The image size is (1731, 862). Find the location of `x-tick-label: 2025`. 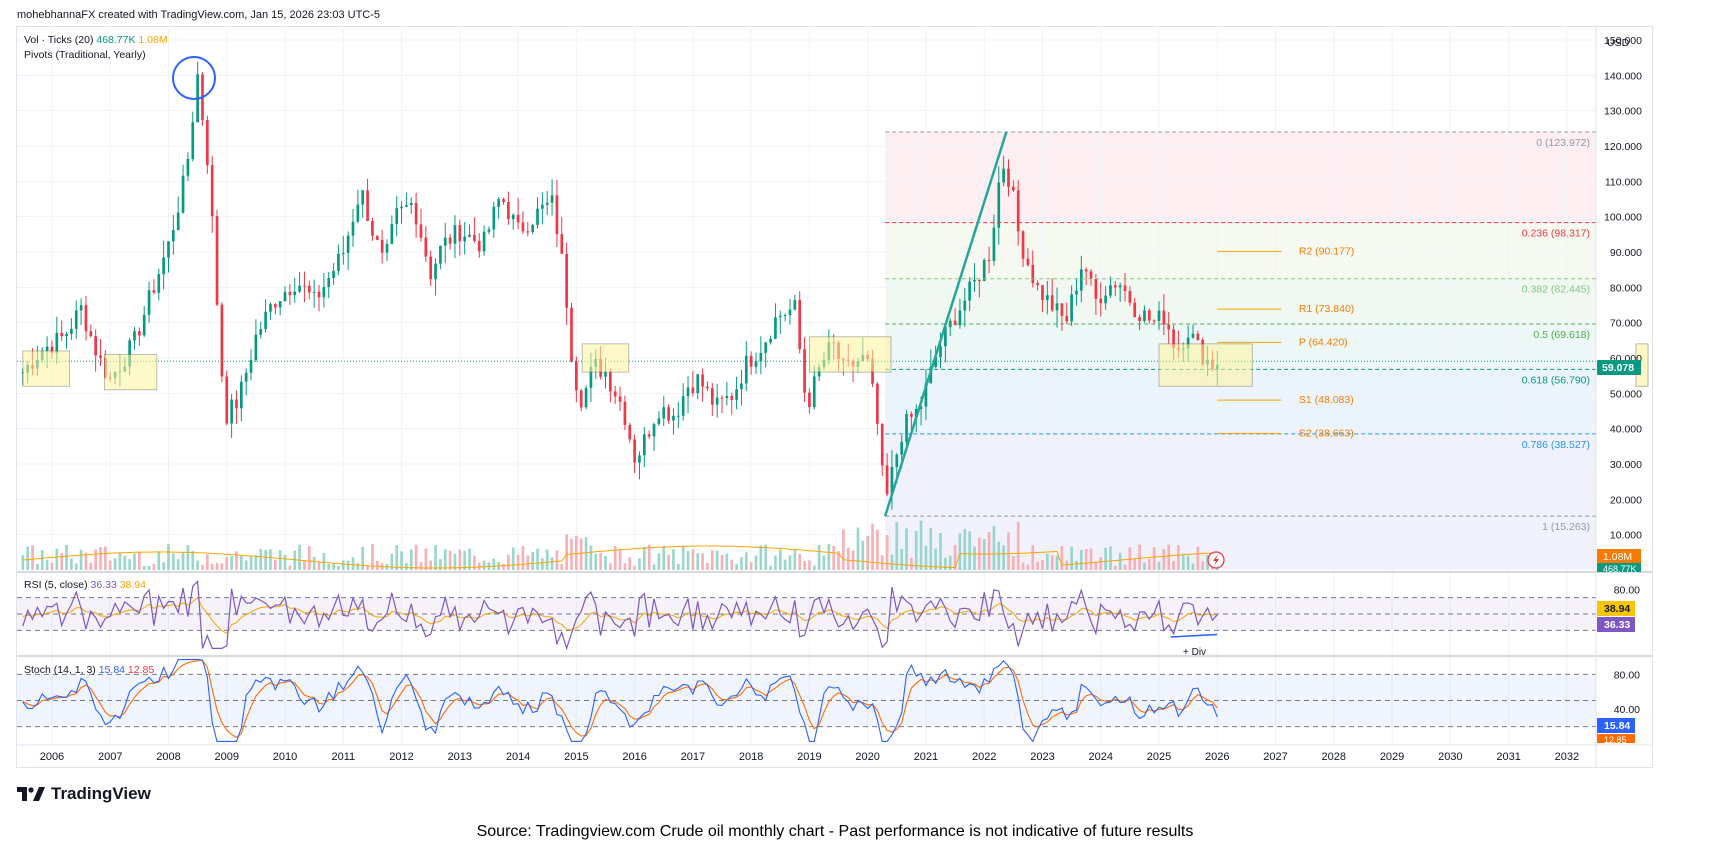

x-tick-label: 2025 is located at coordinates (1159, 757).